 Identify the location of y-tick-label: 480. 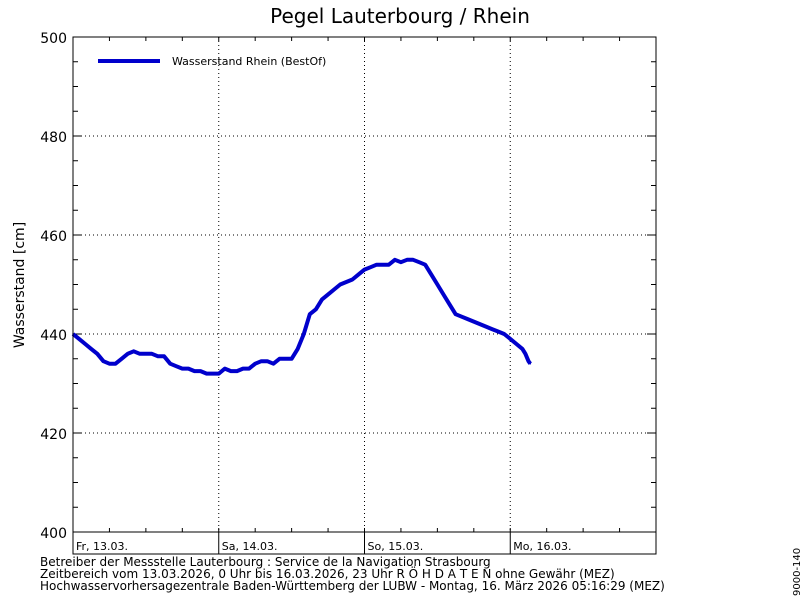
(53, 138).